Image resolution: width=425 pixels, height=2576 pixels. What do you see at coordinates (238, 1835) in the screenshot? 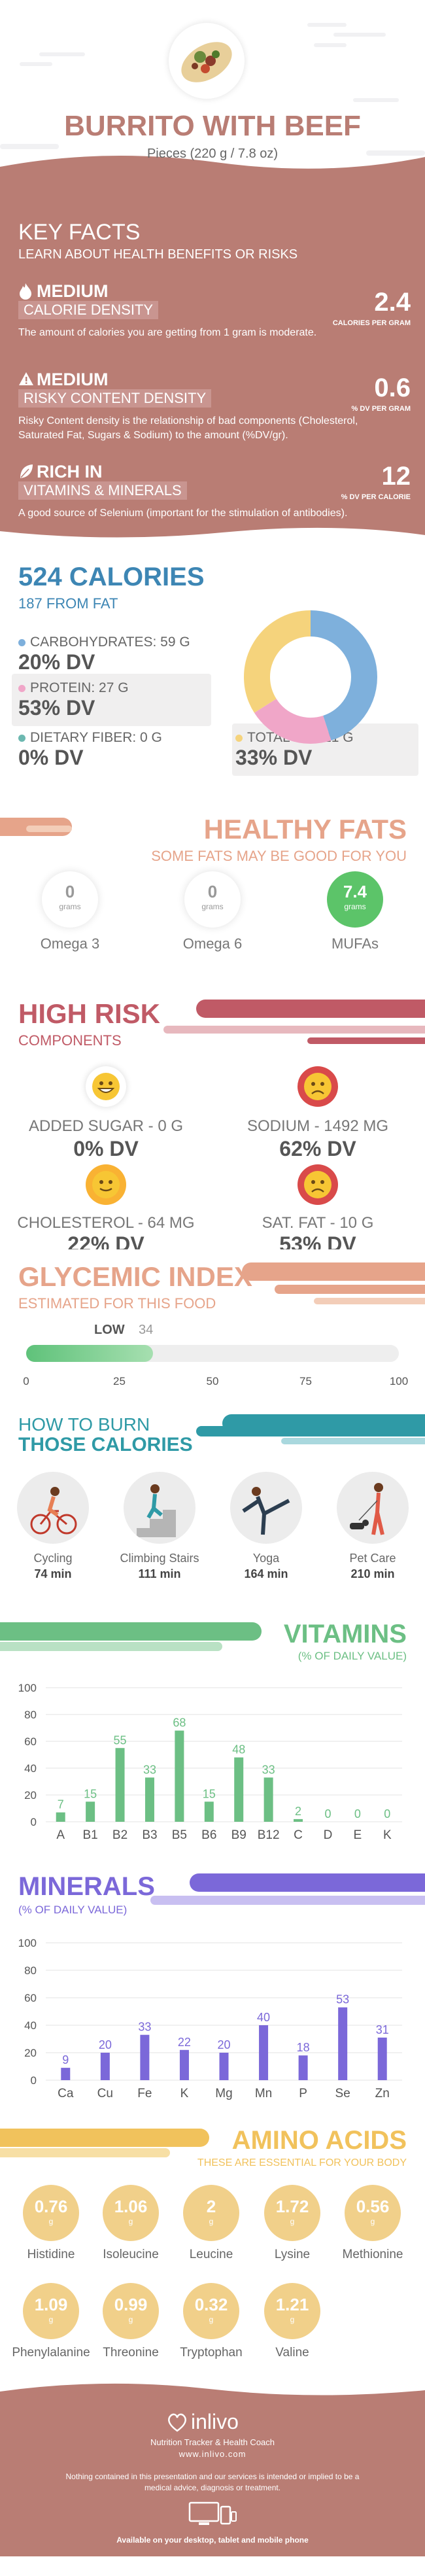
I see `x-tick-label: B9` at bounding box center [238, 1835].